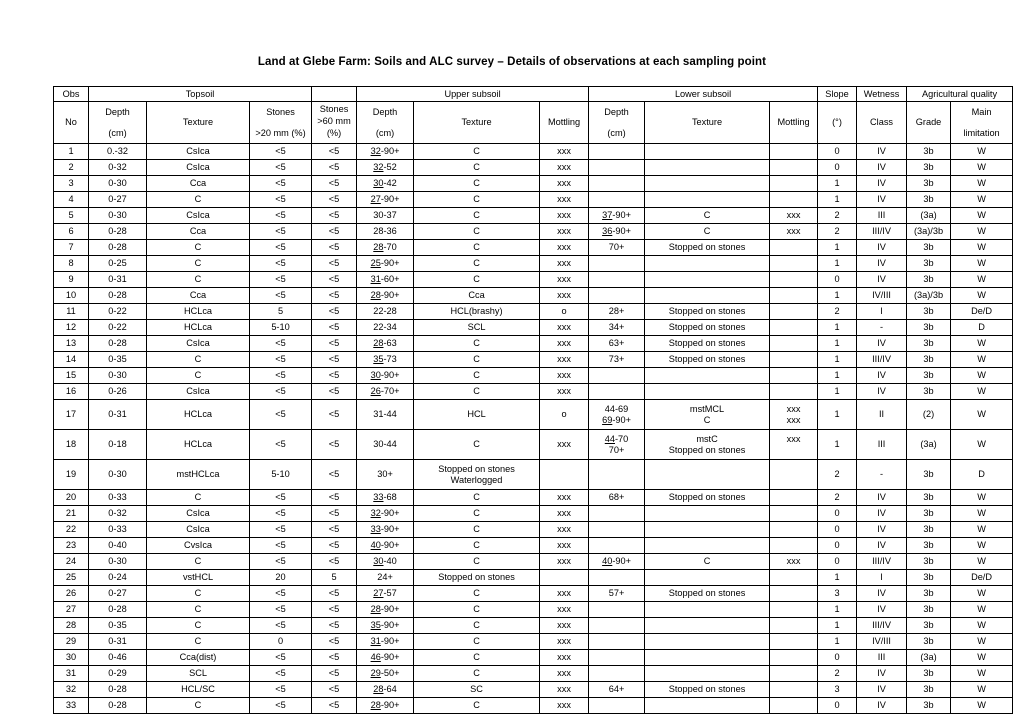  What do you see at coordinates (385, 151) in the screenshot?
I see `cell-upper-depth: 32-90+` at bounding box center [385, 151].